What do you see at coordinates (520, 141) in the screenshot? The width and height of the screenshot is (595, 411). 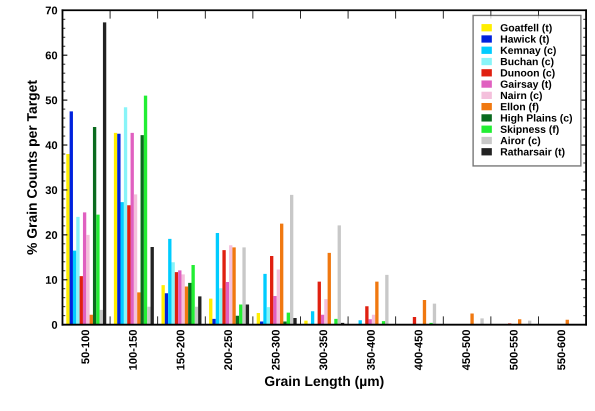 I see `legend-label: Airor (c)` at bounding box center [520, 141].